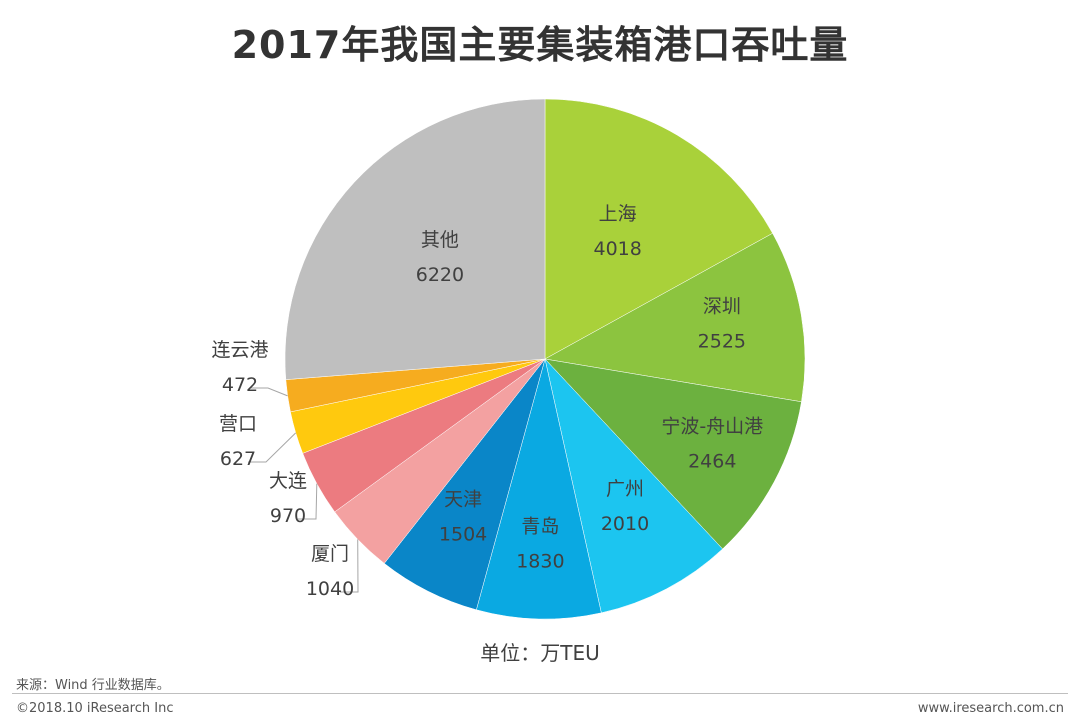  Describe the element at coordinates (540, 562) in the screenshot. I see `slice-label-value-4: 1830` at that location.